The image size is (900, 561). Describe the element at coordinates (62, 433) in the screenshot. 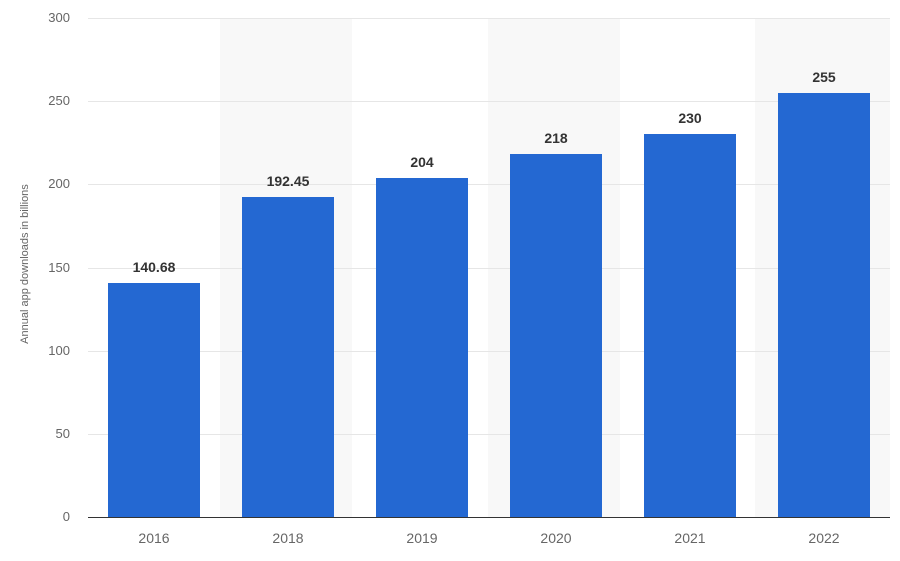

I see `y-tick-label: 50` at that location.